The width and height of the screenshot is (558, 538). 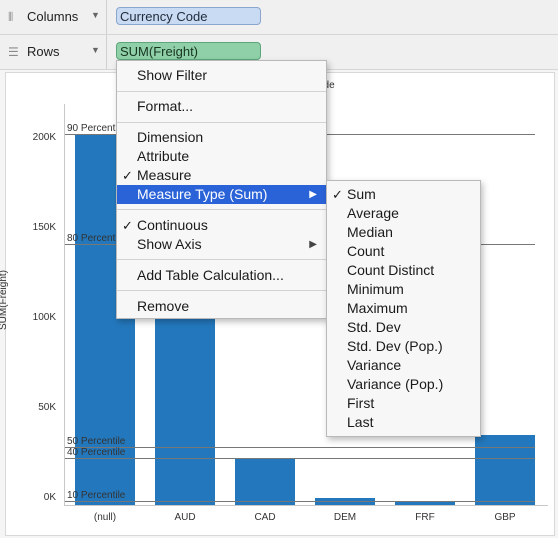 I want to click on menu-item-dimension: Dimension, so click(x=221, y=137).